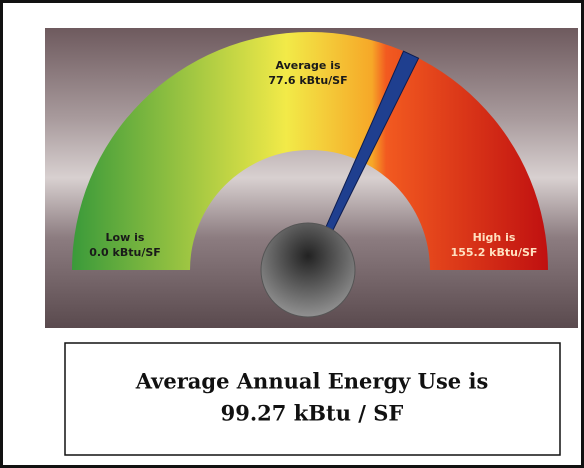 The width and height of the screenshot is (584, 468). What do you see at coordinates (125, 237) in the screenshot?
I see `gauge-label: Low is` at bounding box center [125, 237].